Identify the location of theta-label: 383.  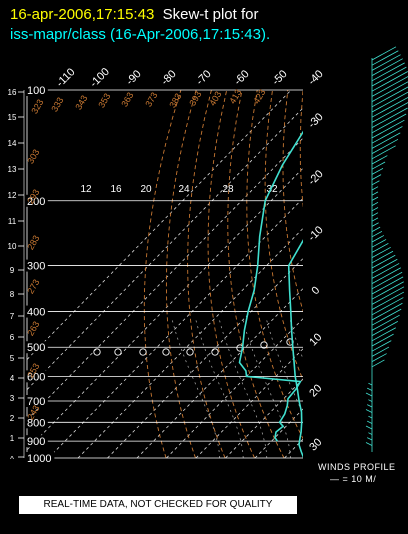
(175, 100).